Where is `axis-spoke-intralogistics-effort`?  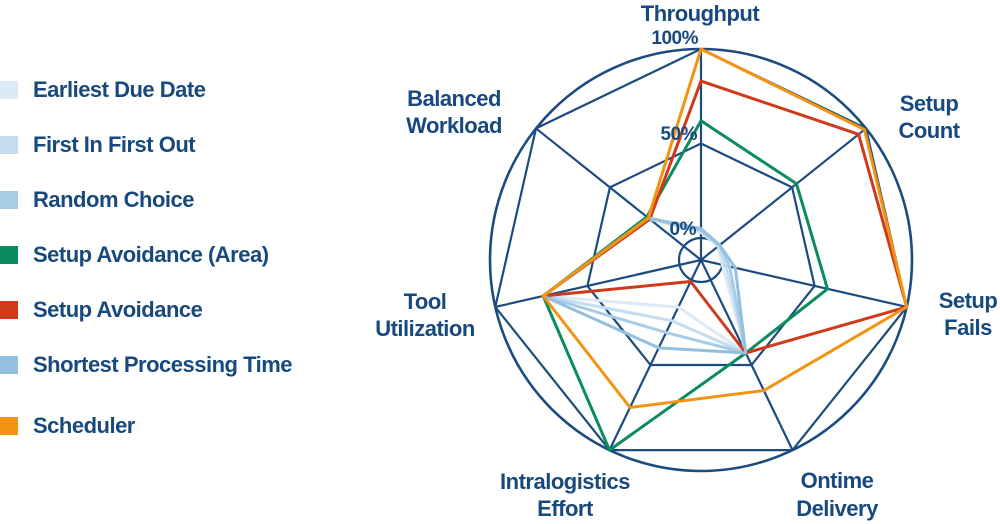
axis-spoke-intralogistics-effort is located at coordinates (655, 355).